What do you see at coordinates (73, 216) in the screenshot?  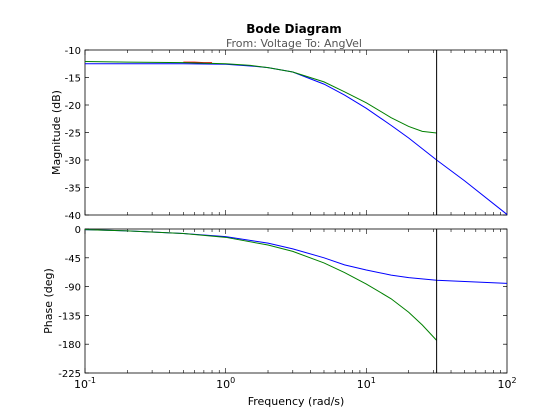 I see `magnitude-ytick-label: -40` at bounding box center [73, 216].